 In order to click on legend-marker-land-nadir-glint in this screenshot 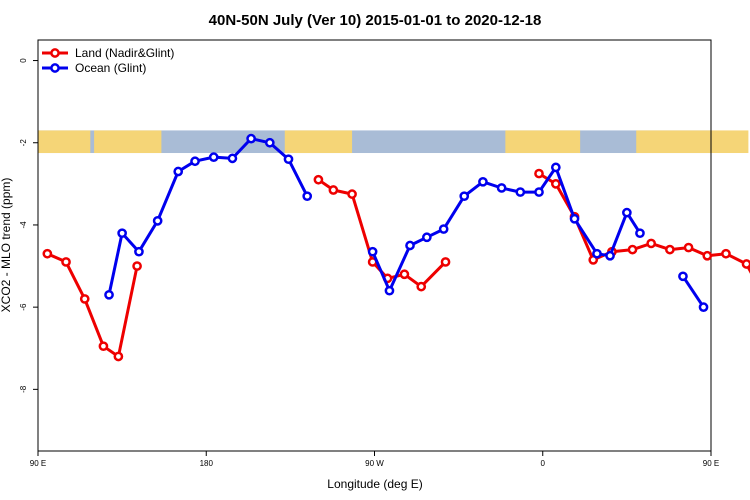, I will do `click(55, 53)`.